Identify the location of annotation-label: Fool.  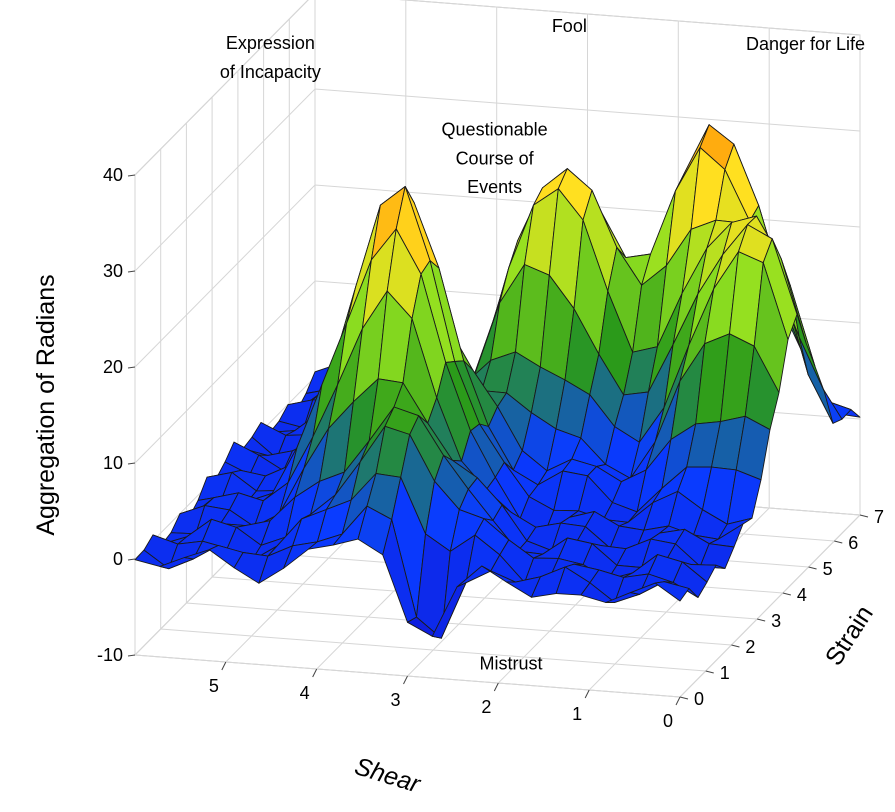
(569, 26).